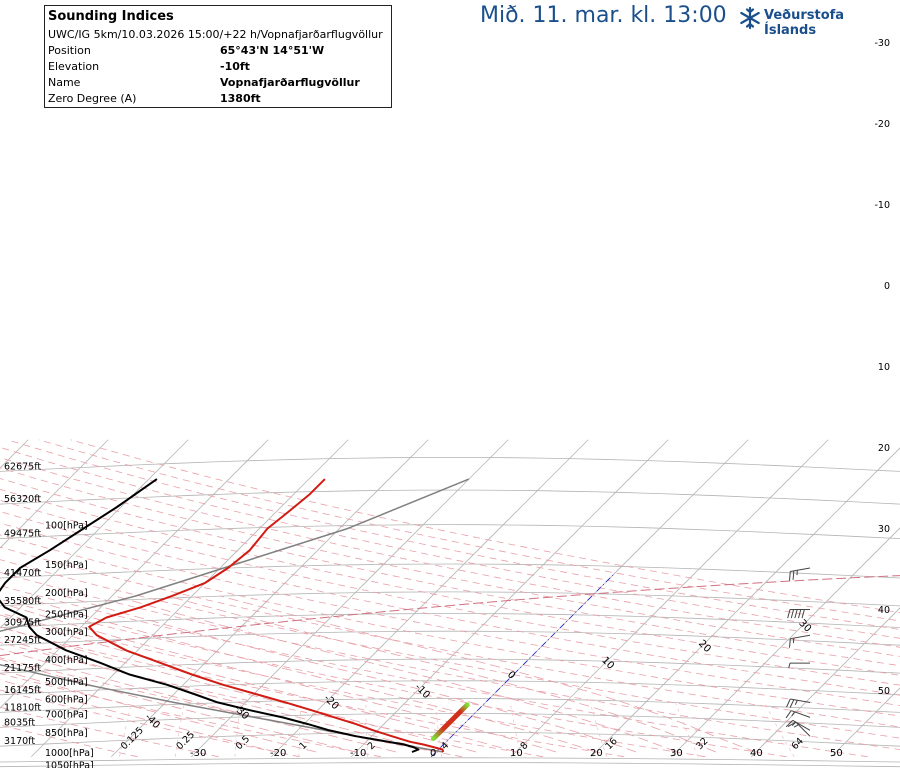  Describe the element at coordinates (74, 66) in the screenshot. I see `info-label: Elevation` at that location.